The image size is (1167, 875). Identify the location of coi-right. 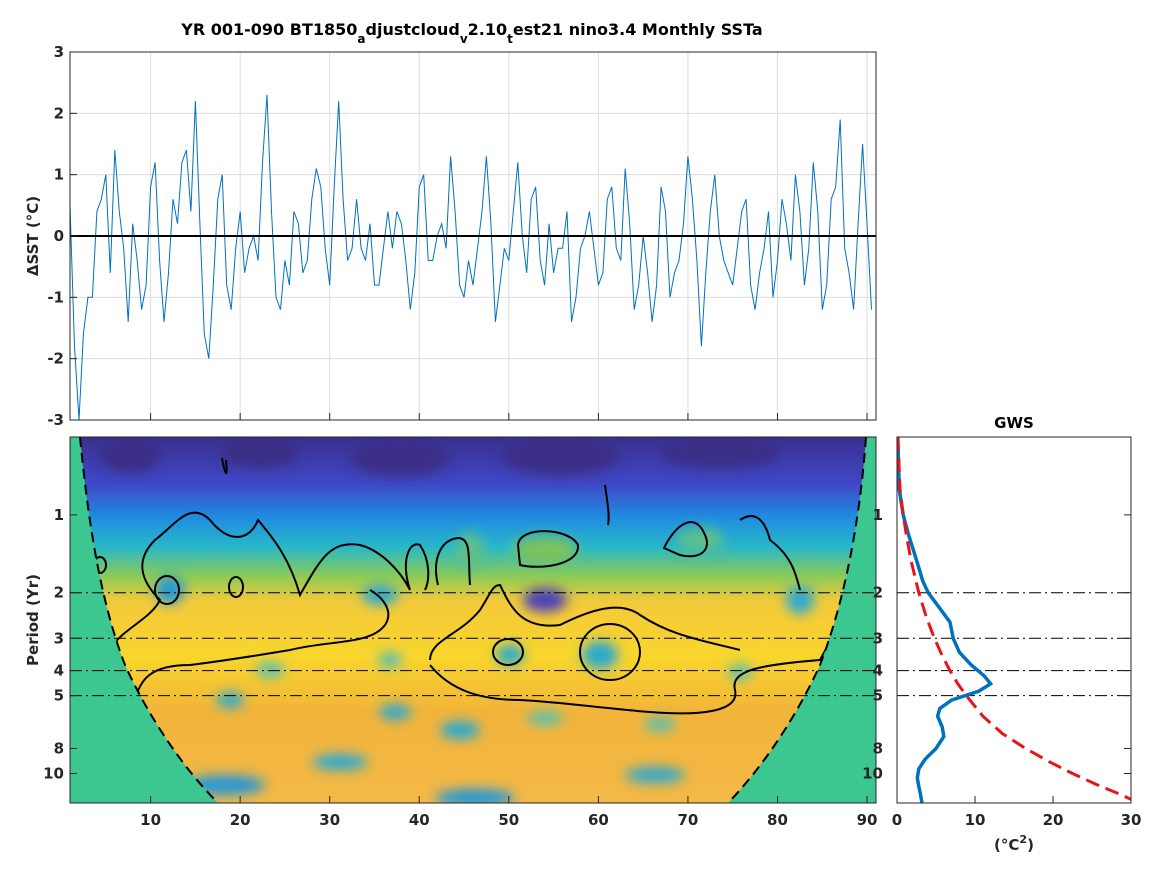
(802, 620).